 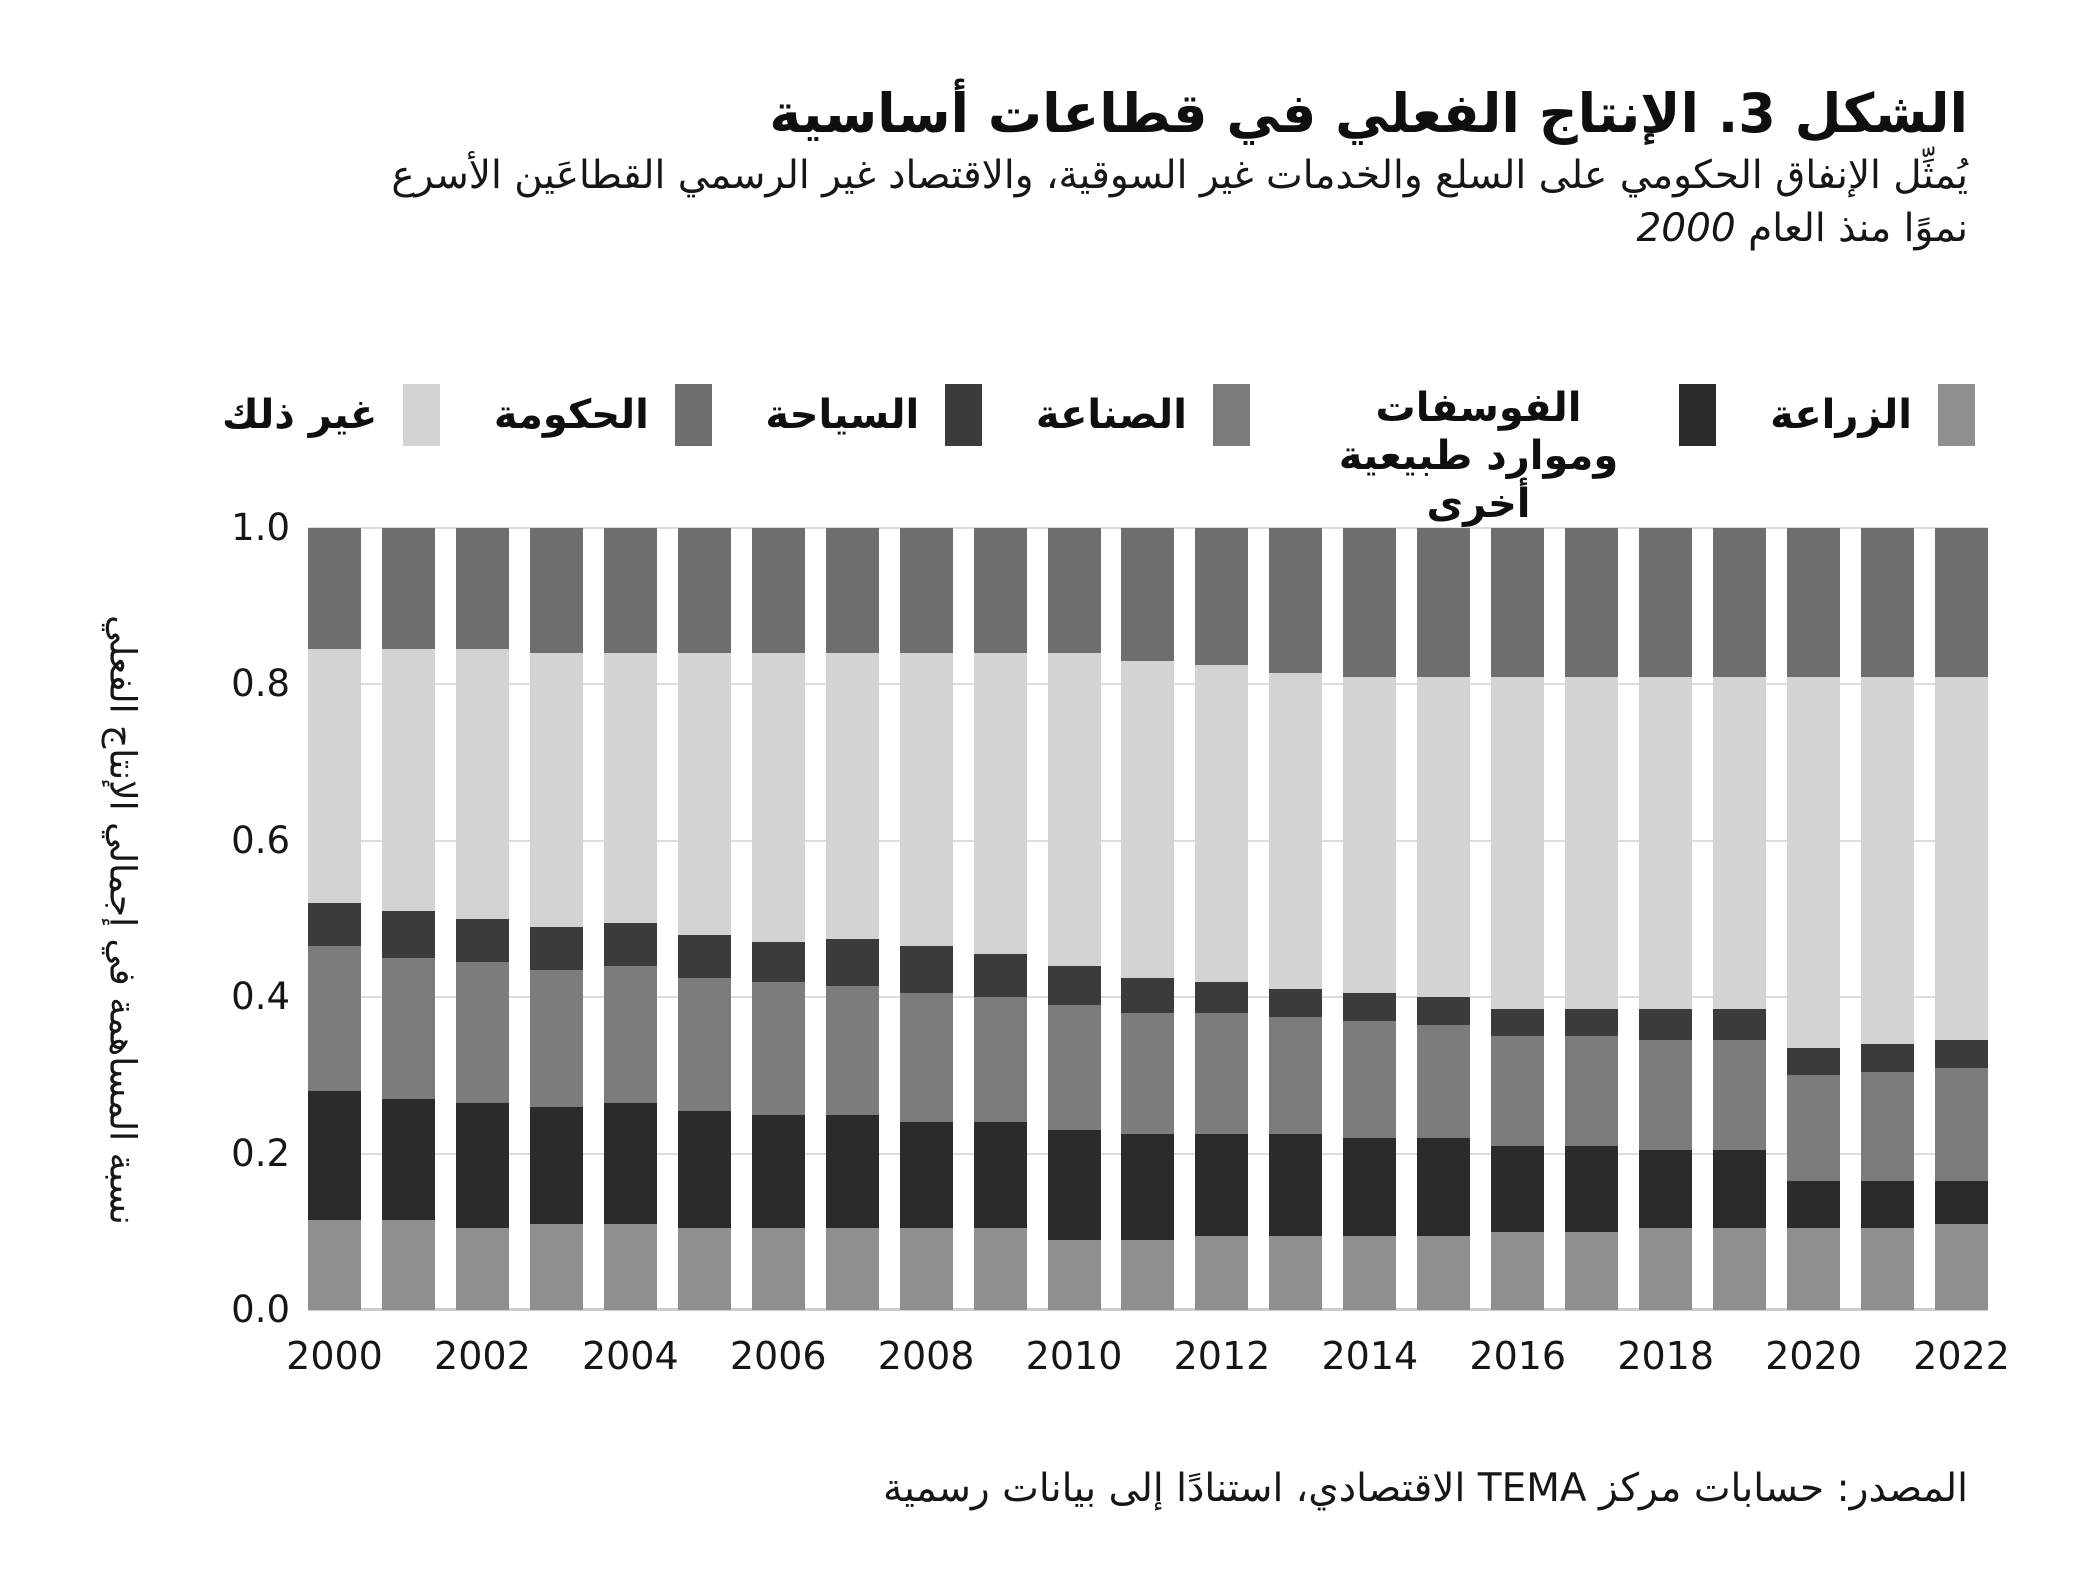 What do you see at coordinates (1296, 831) in the screenshot?
I see `bar-segment-other-2013` at bounding box center [1296, 831].